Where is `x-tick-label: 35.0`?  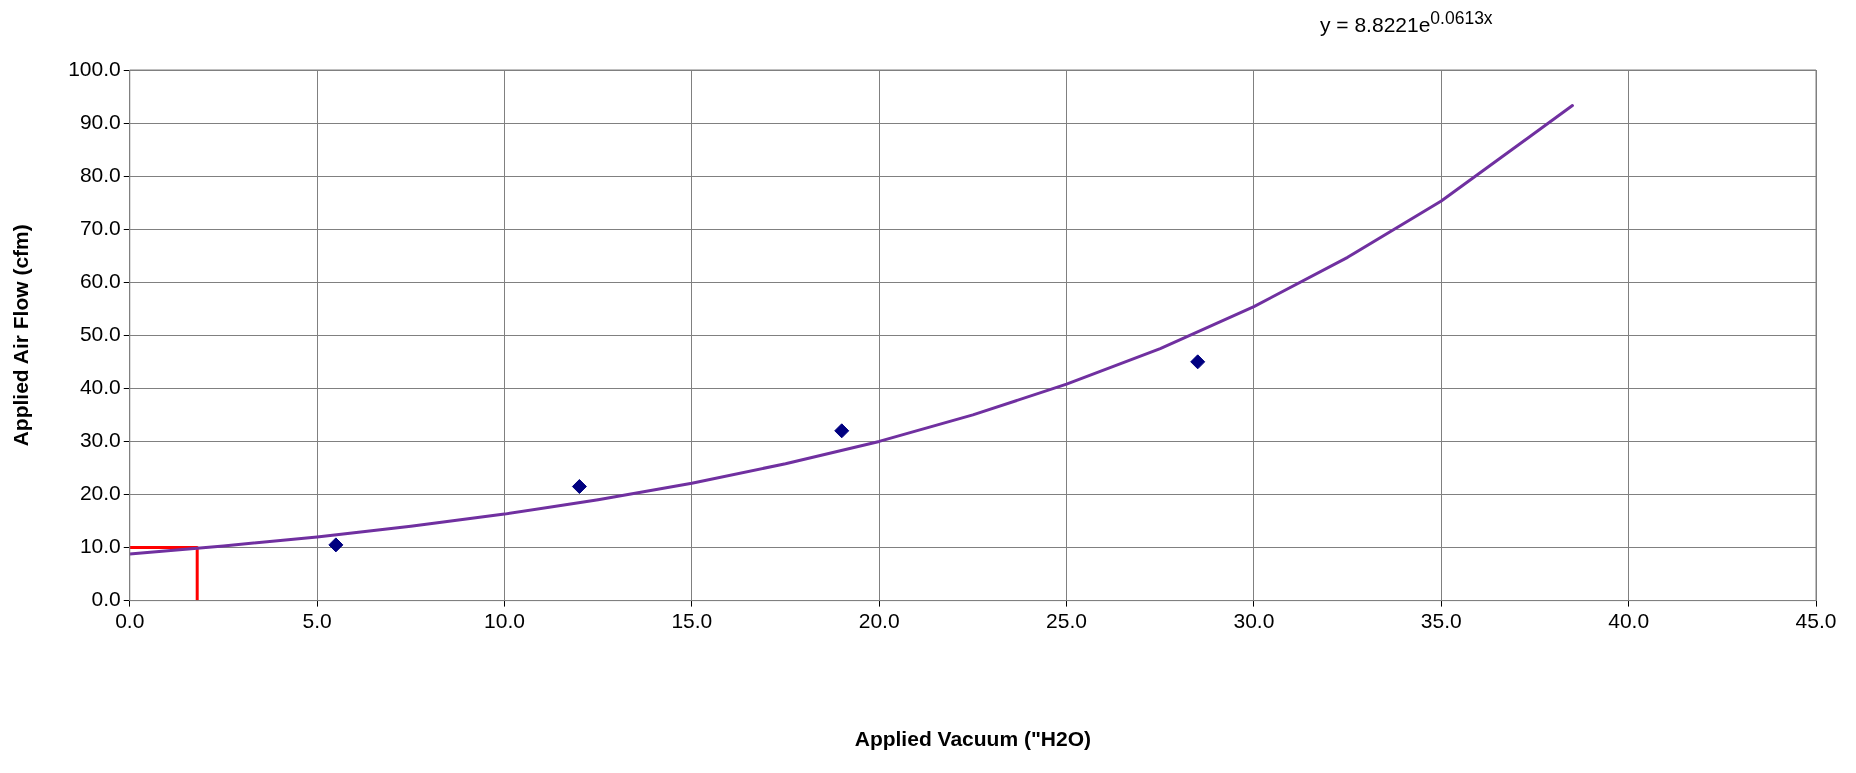 x-tick-label: 35.0 is located at coordinates (1441, 620).